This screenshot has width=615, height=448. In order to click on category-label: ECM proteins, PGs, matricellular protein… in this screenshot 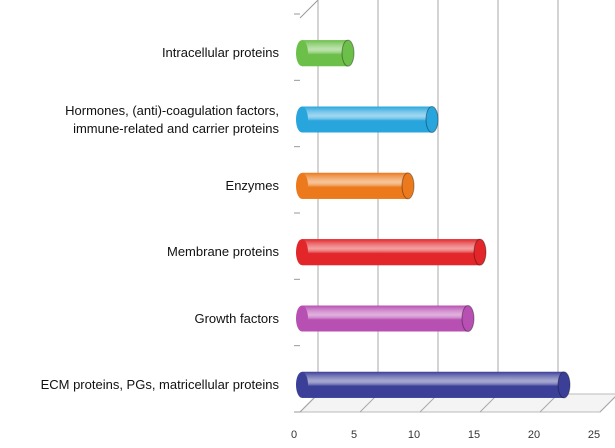, I will do `click(159, 384)`.